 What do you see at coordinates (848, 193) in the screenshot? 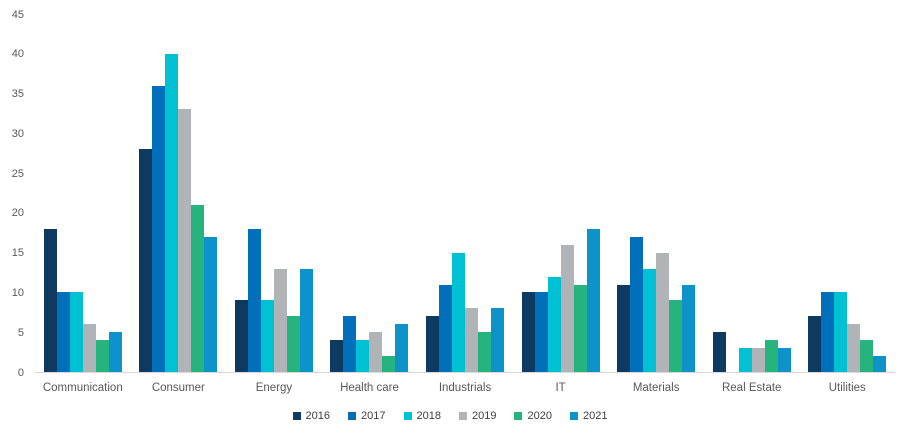
I see `bar-group-utilities` at bounding box center [848, 193].